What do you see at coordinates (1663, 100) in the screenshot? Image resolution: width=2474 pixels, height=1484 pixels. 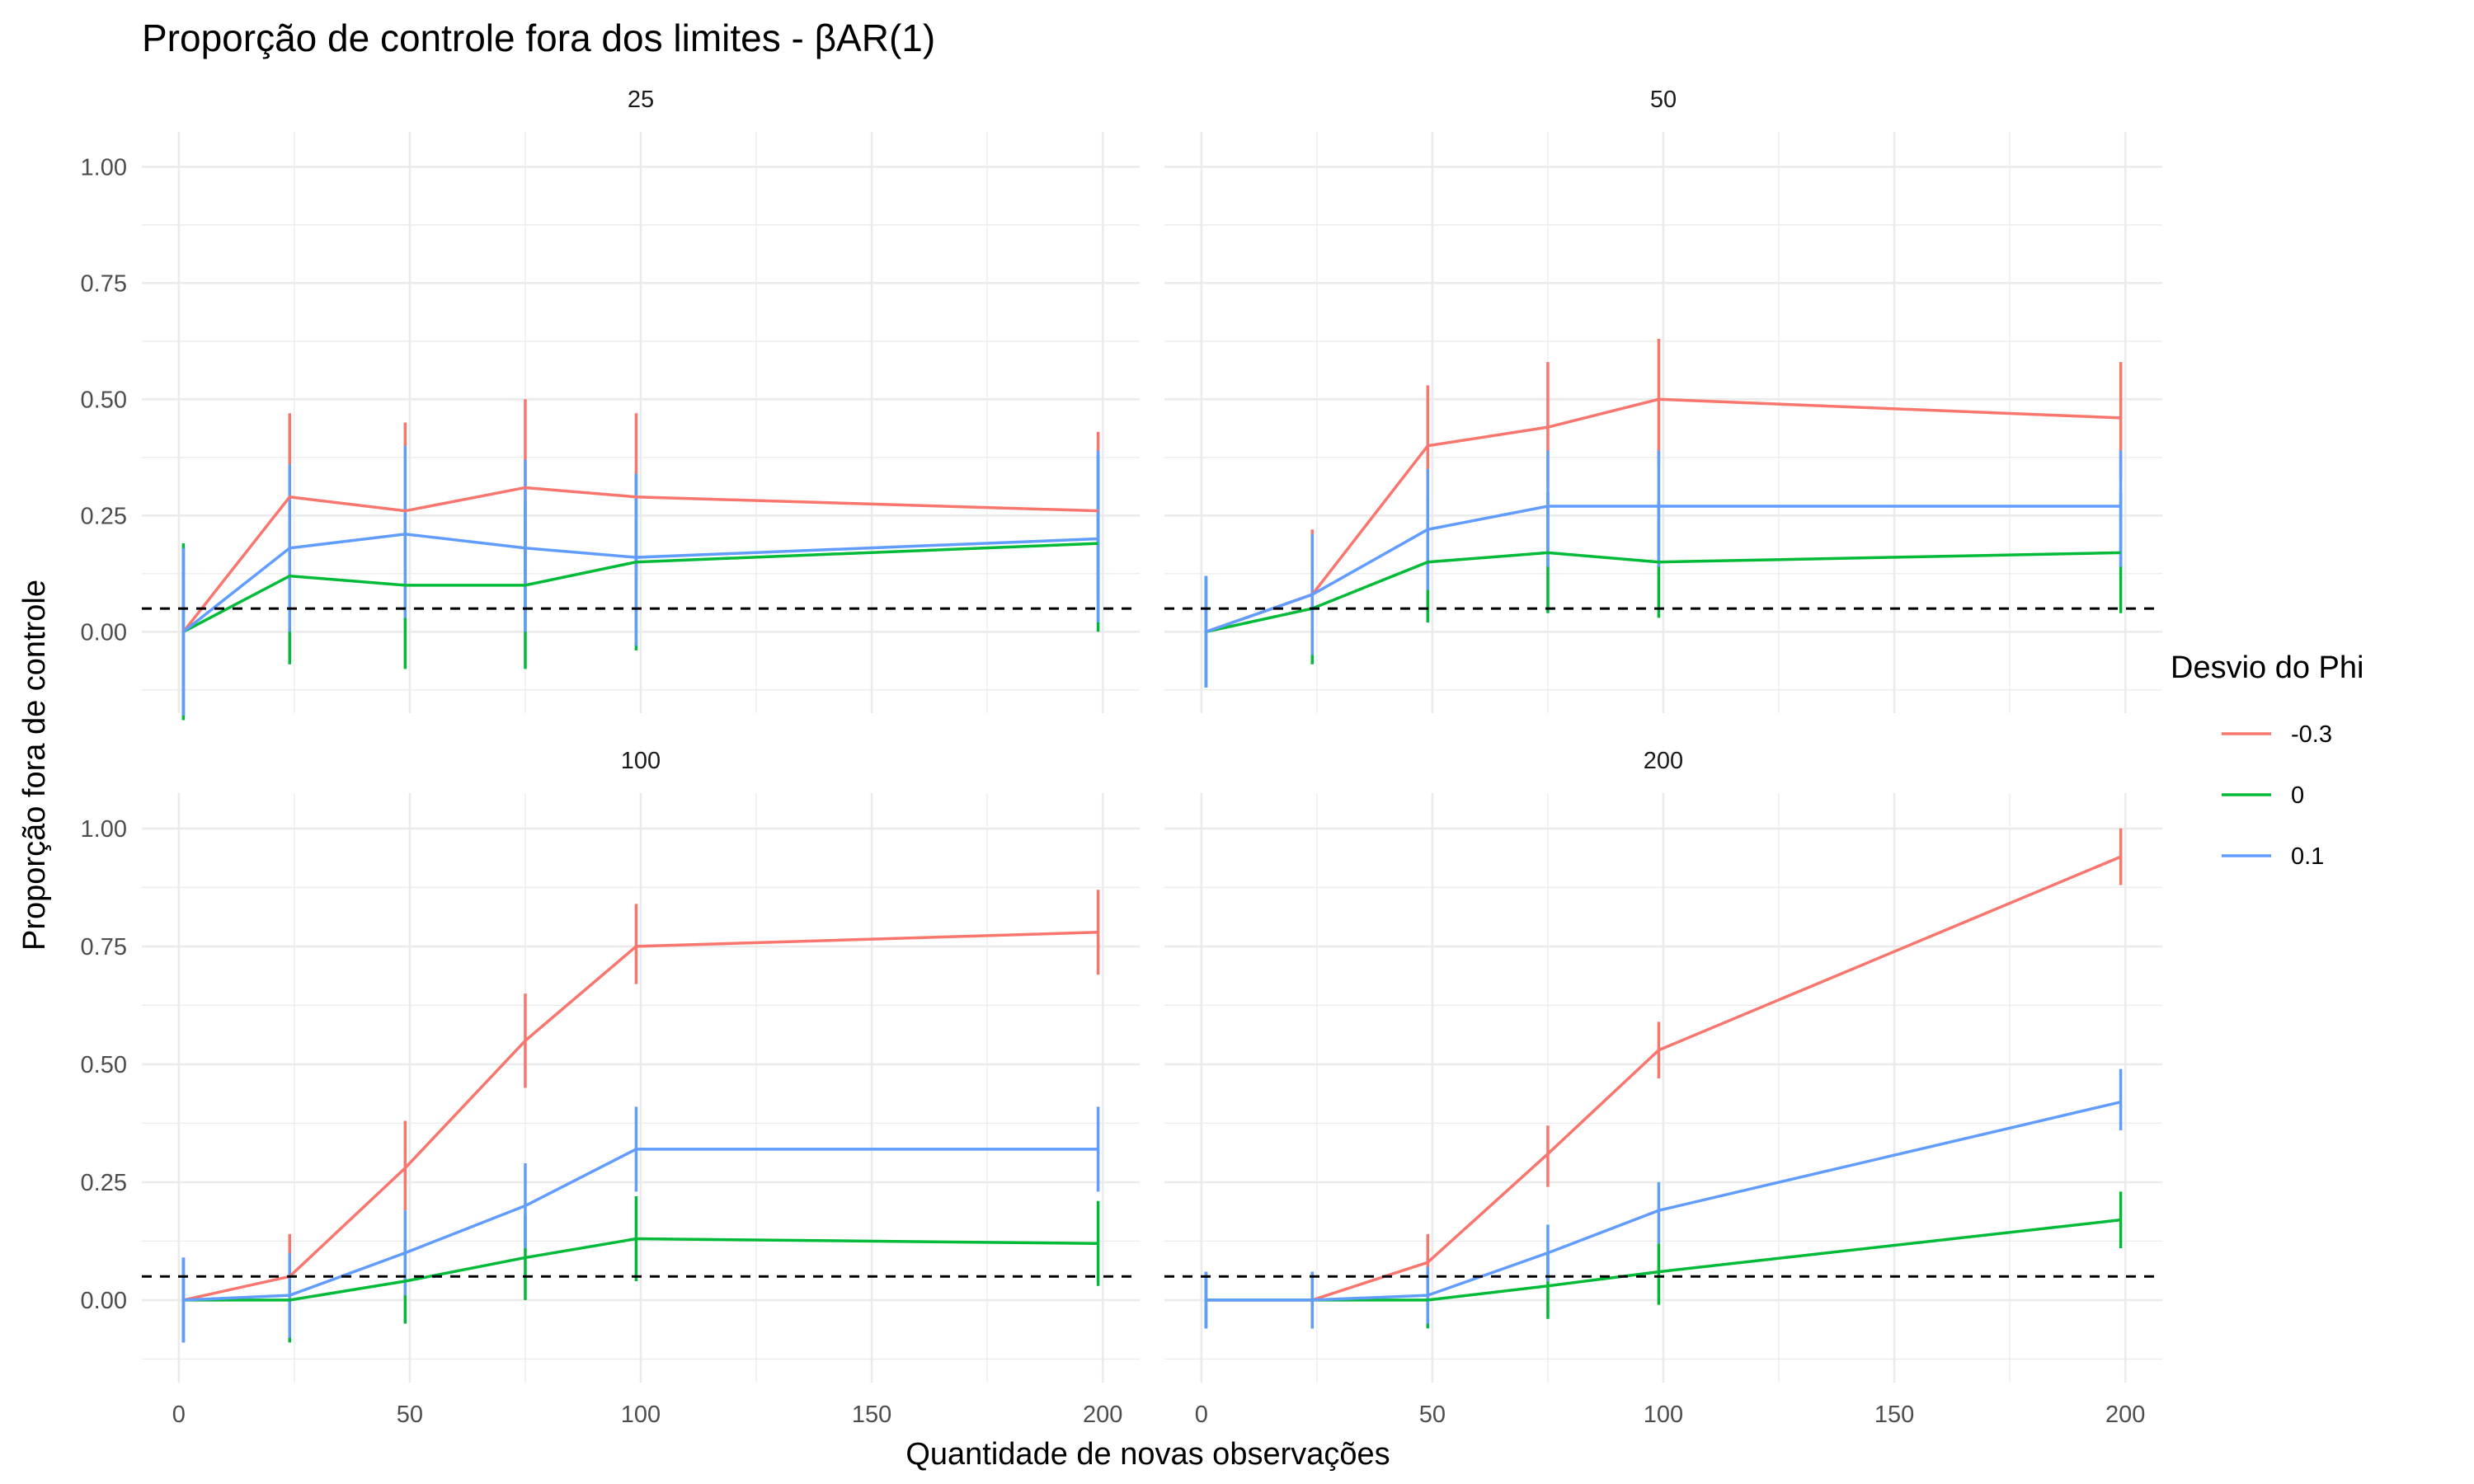 I see `facet-strip-label: 50` at bounding box center [1663, 100].